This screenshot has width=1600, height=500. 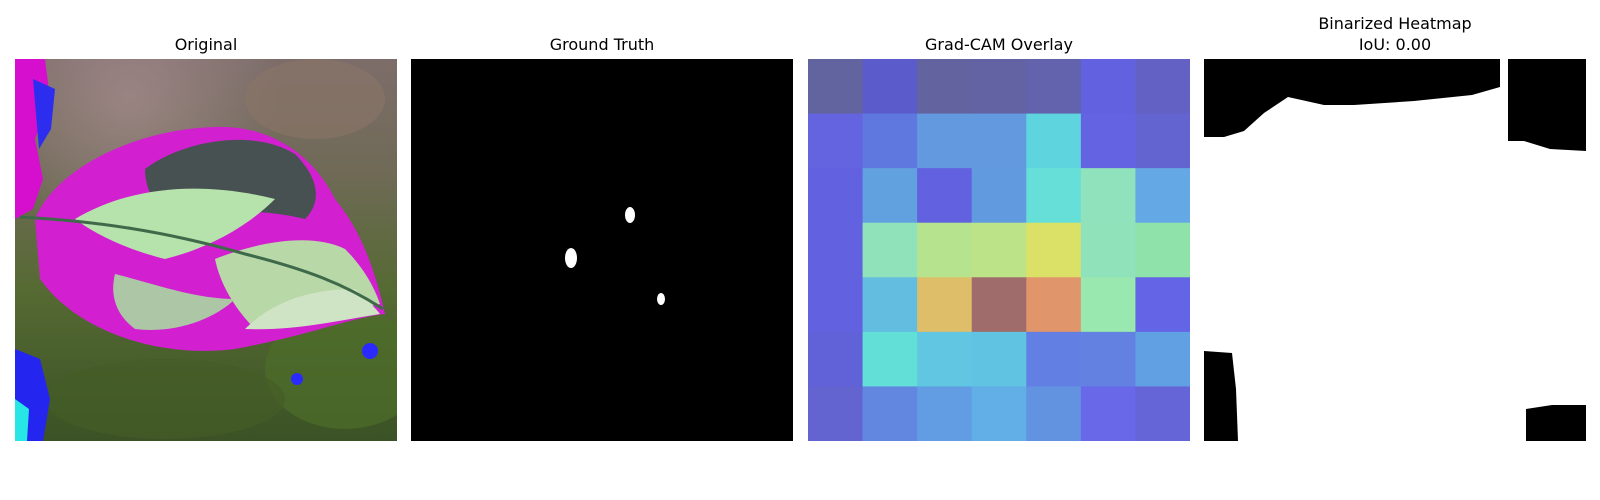 What do you see at coordinates (206, 44) in the screenshot?
I see `original-title: Original` at bounding box center [206, 44].